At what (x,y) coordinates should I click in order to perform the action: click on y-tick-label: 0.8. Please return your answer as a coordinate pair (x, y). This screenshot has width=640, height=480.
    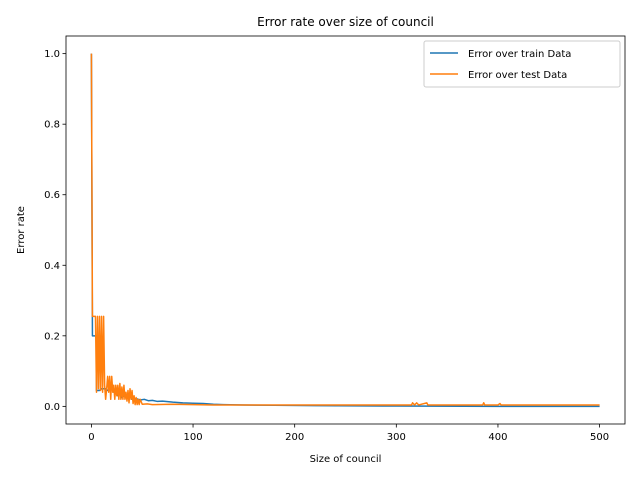
    Looking at the image, I should click on (52, 125).